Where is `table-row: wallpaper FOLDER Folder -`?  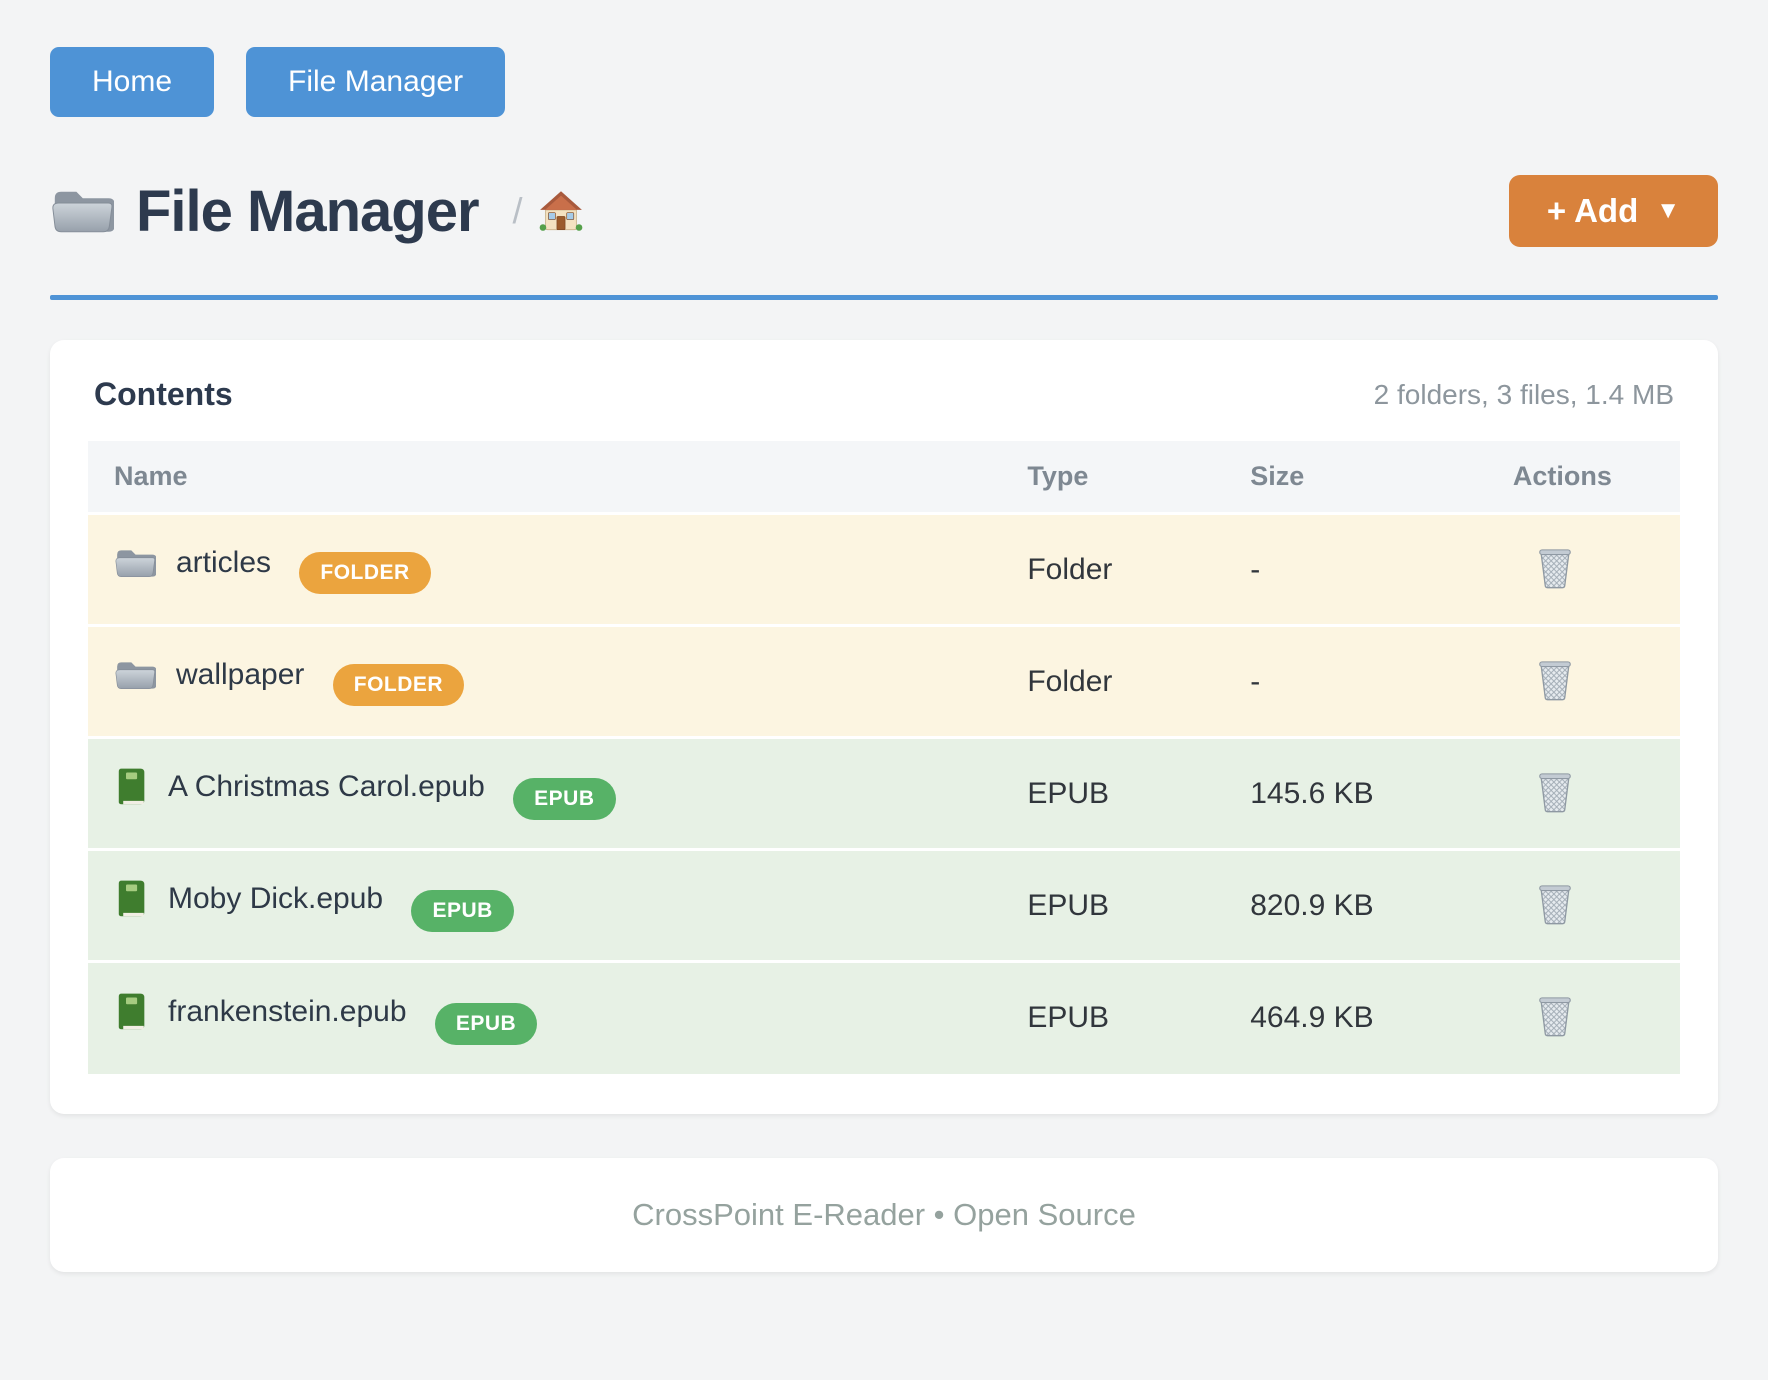
table-row: wallpaper FOLDER Folder - is located at coordinates (884, 681).